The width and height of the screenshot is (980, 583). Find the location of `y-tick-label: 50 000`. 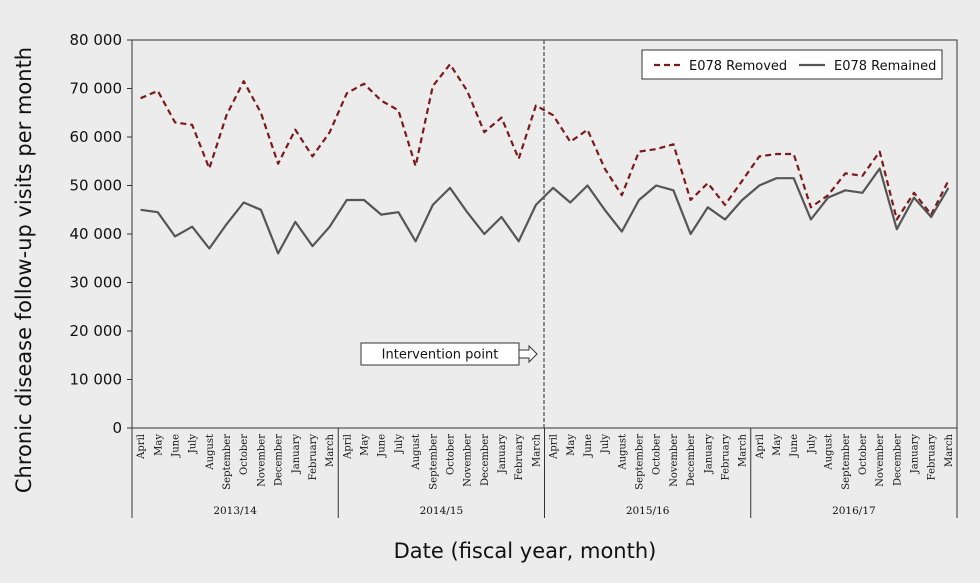

y-tick-label: 50 000 is located at coordinates (96, 186).